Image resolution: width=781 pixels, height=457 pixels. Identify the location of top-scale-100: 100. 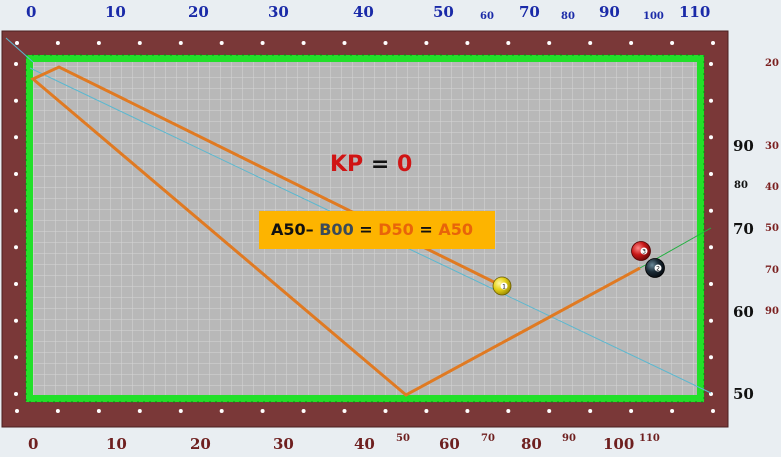
(653, 16).